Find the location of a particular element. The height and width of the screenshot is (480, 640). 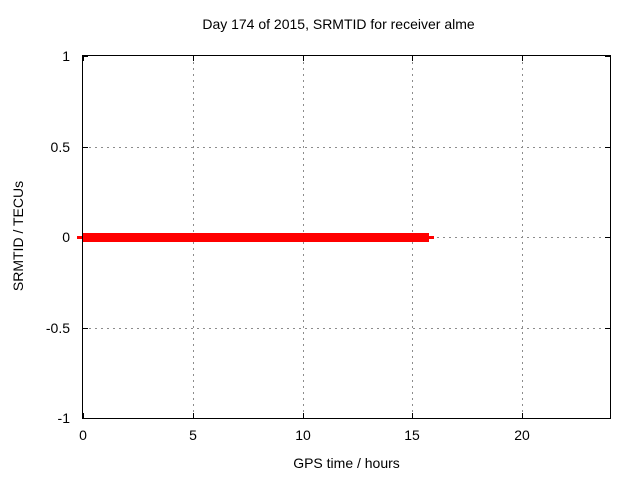

y-tick-label: 0.5 is located at coordinates (60, 147).